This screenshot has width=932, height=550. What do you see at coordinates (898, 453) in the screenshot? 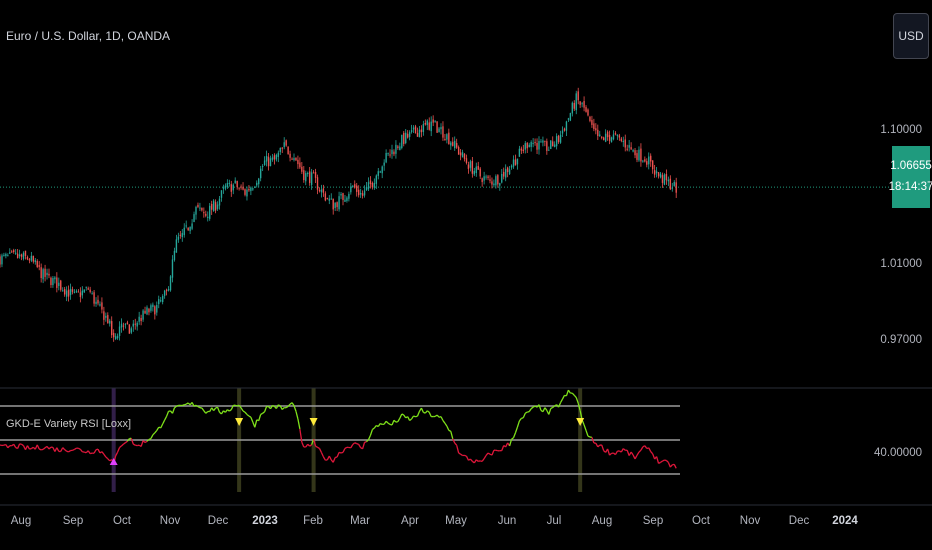
I see `indicator-value-label: 40.00000` at bounding box center [898, 453].